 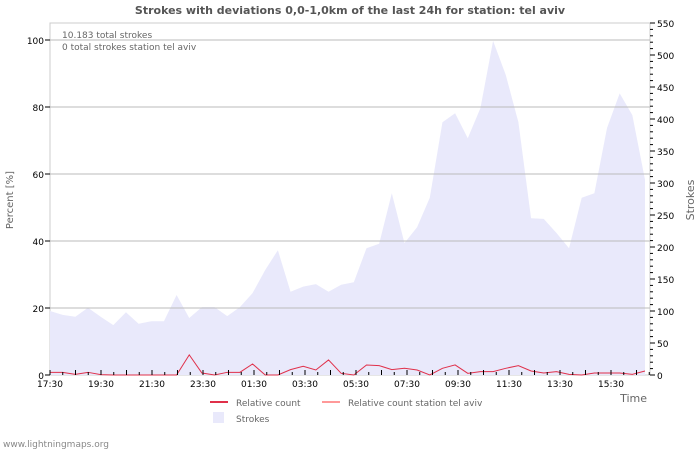 What do you see at coordinates (611, 385) in the screenshot?
I see `x-tick-label: 15:30` at bounding box center [611, 385].